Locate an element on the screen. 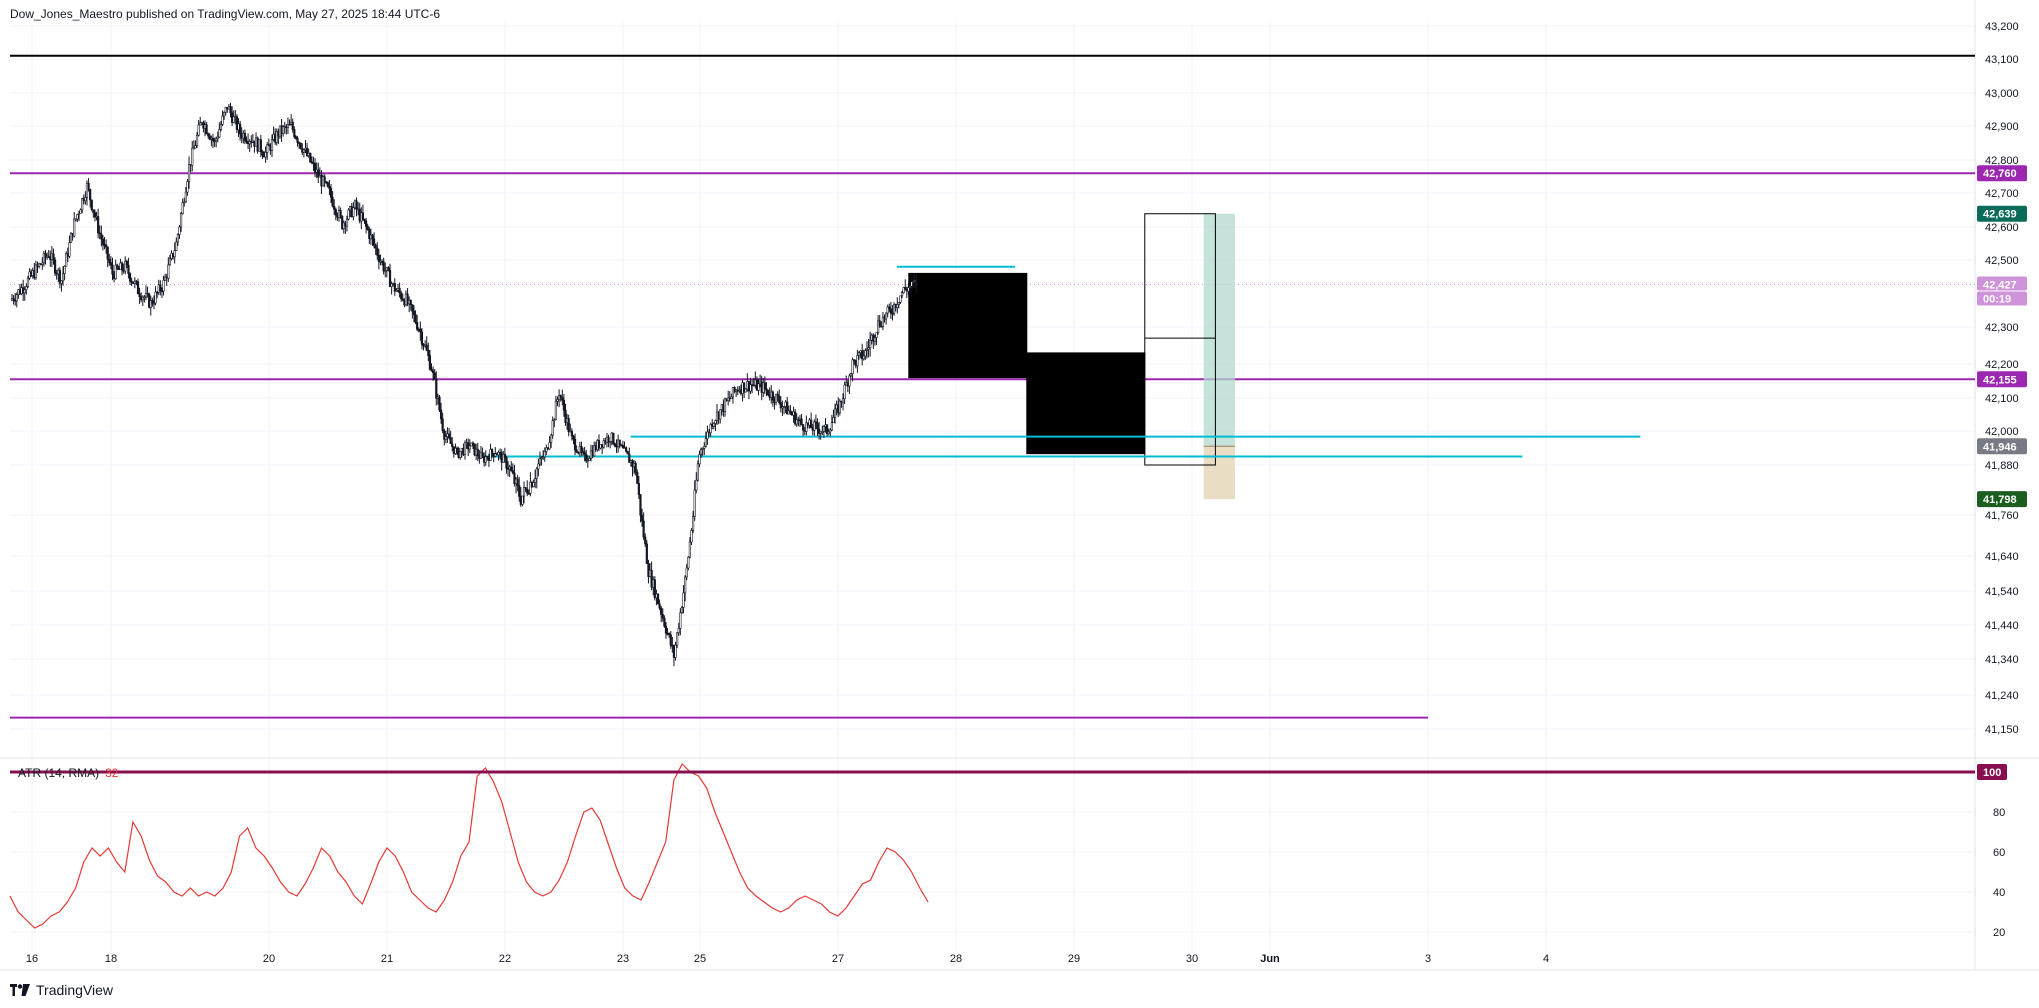 Image resolution: width=2039 pixels, height=1008 pixels. y-tick-label: 42,600 is located at coordinates (2002, 228).